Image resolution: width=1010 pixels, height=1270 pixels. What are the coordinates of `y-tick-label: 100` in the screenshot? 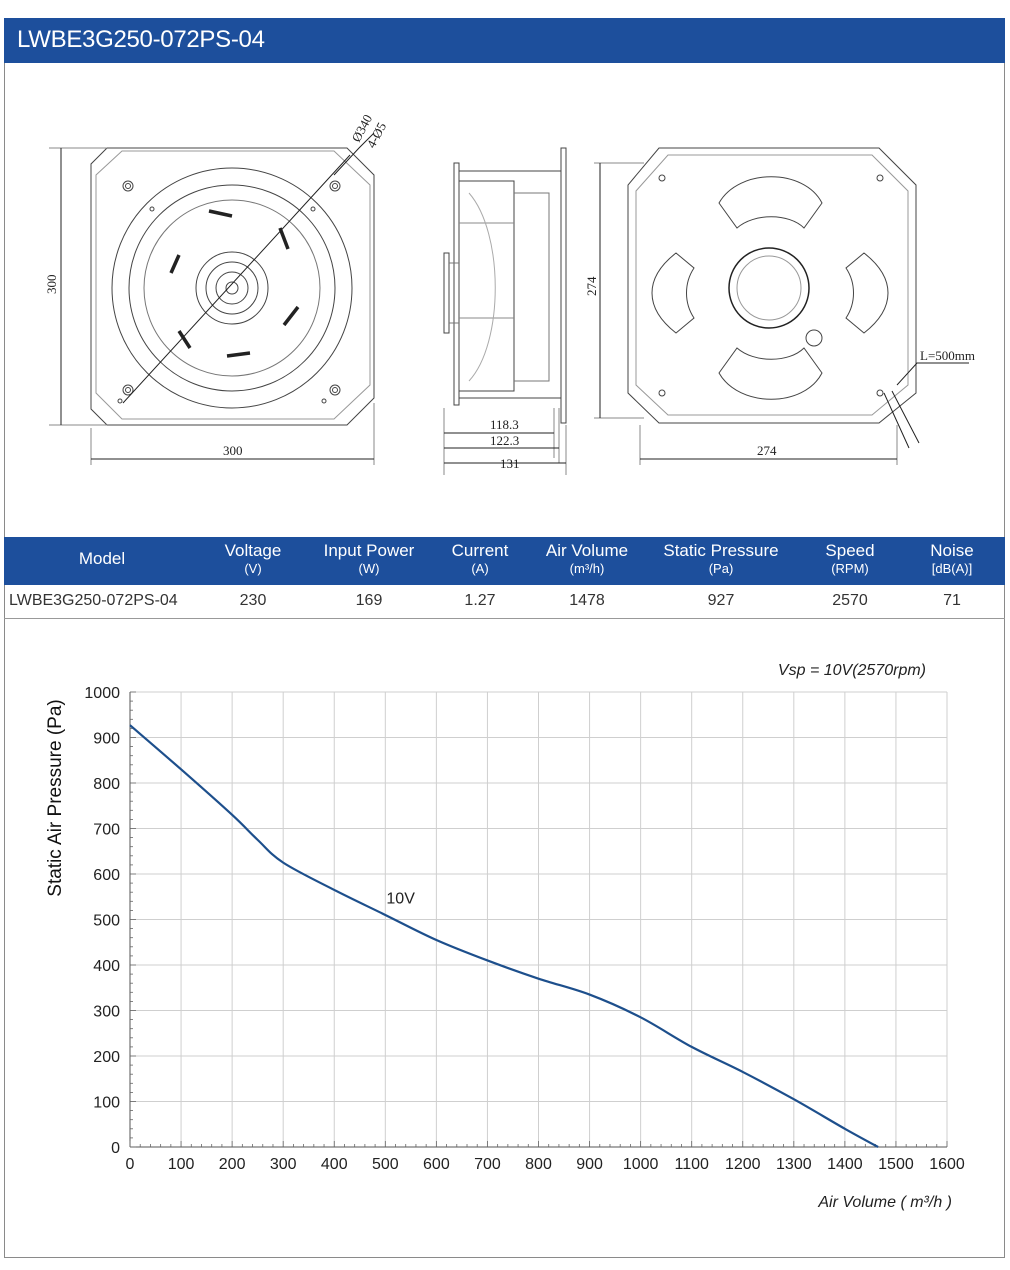 It's located at (106, 1103).